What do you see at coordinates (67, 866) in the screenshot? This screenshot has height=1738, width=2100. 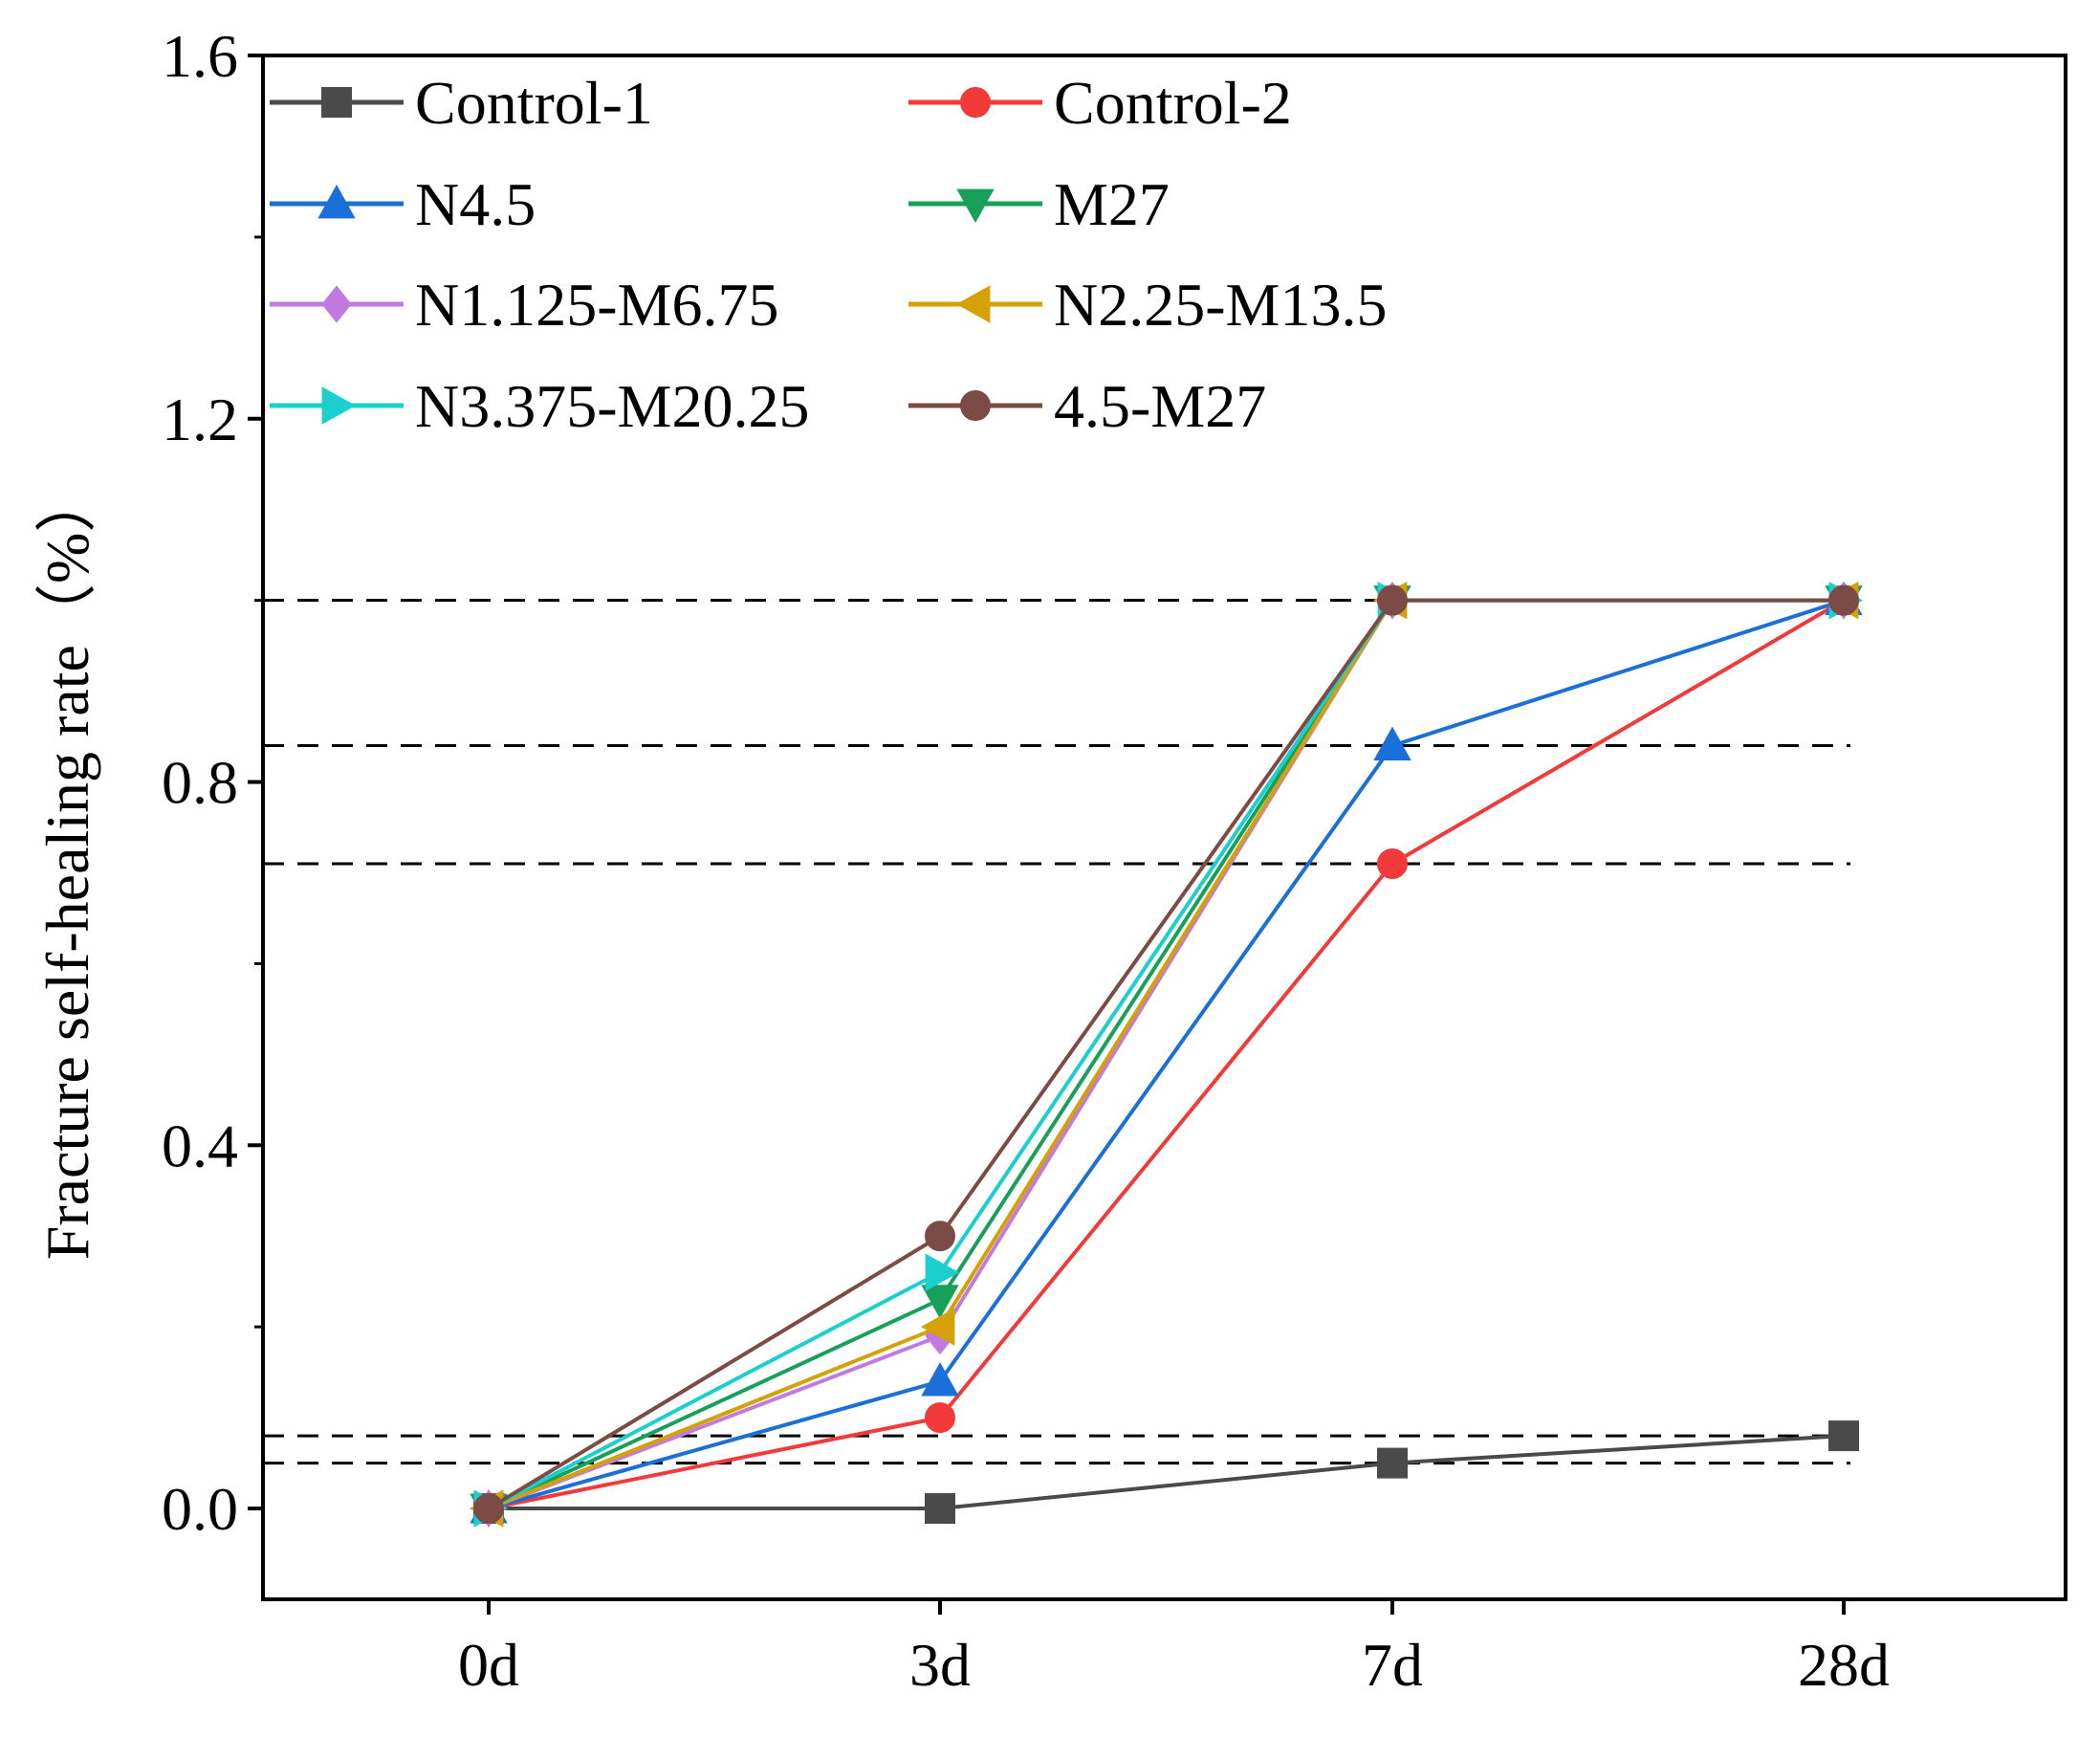 I see `y-axis-title: Fracture self-healing rate（%）` at bounding box center [67, 866].